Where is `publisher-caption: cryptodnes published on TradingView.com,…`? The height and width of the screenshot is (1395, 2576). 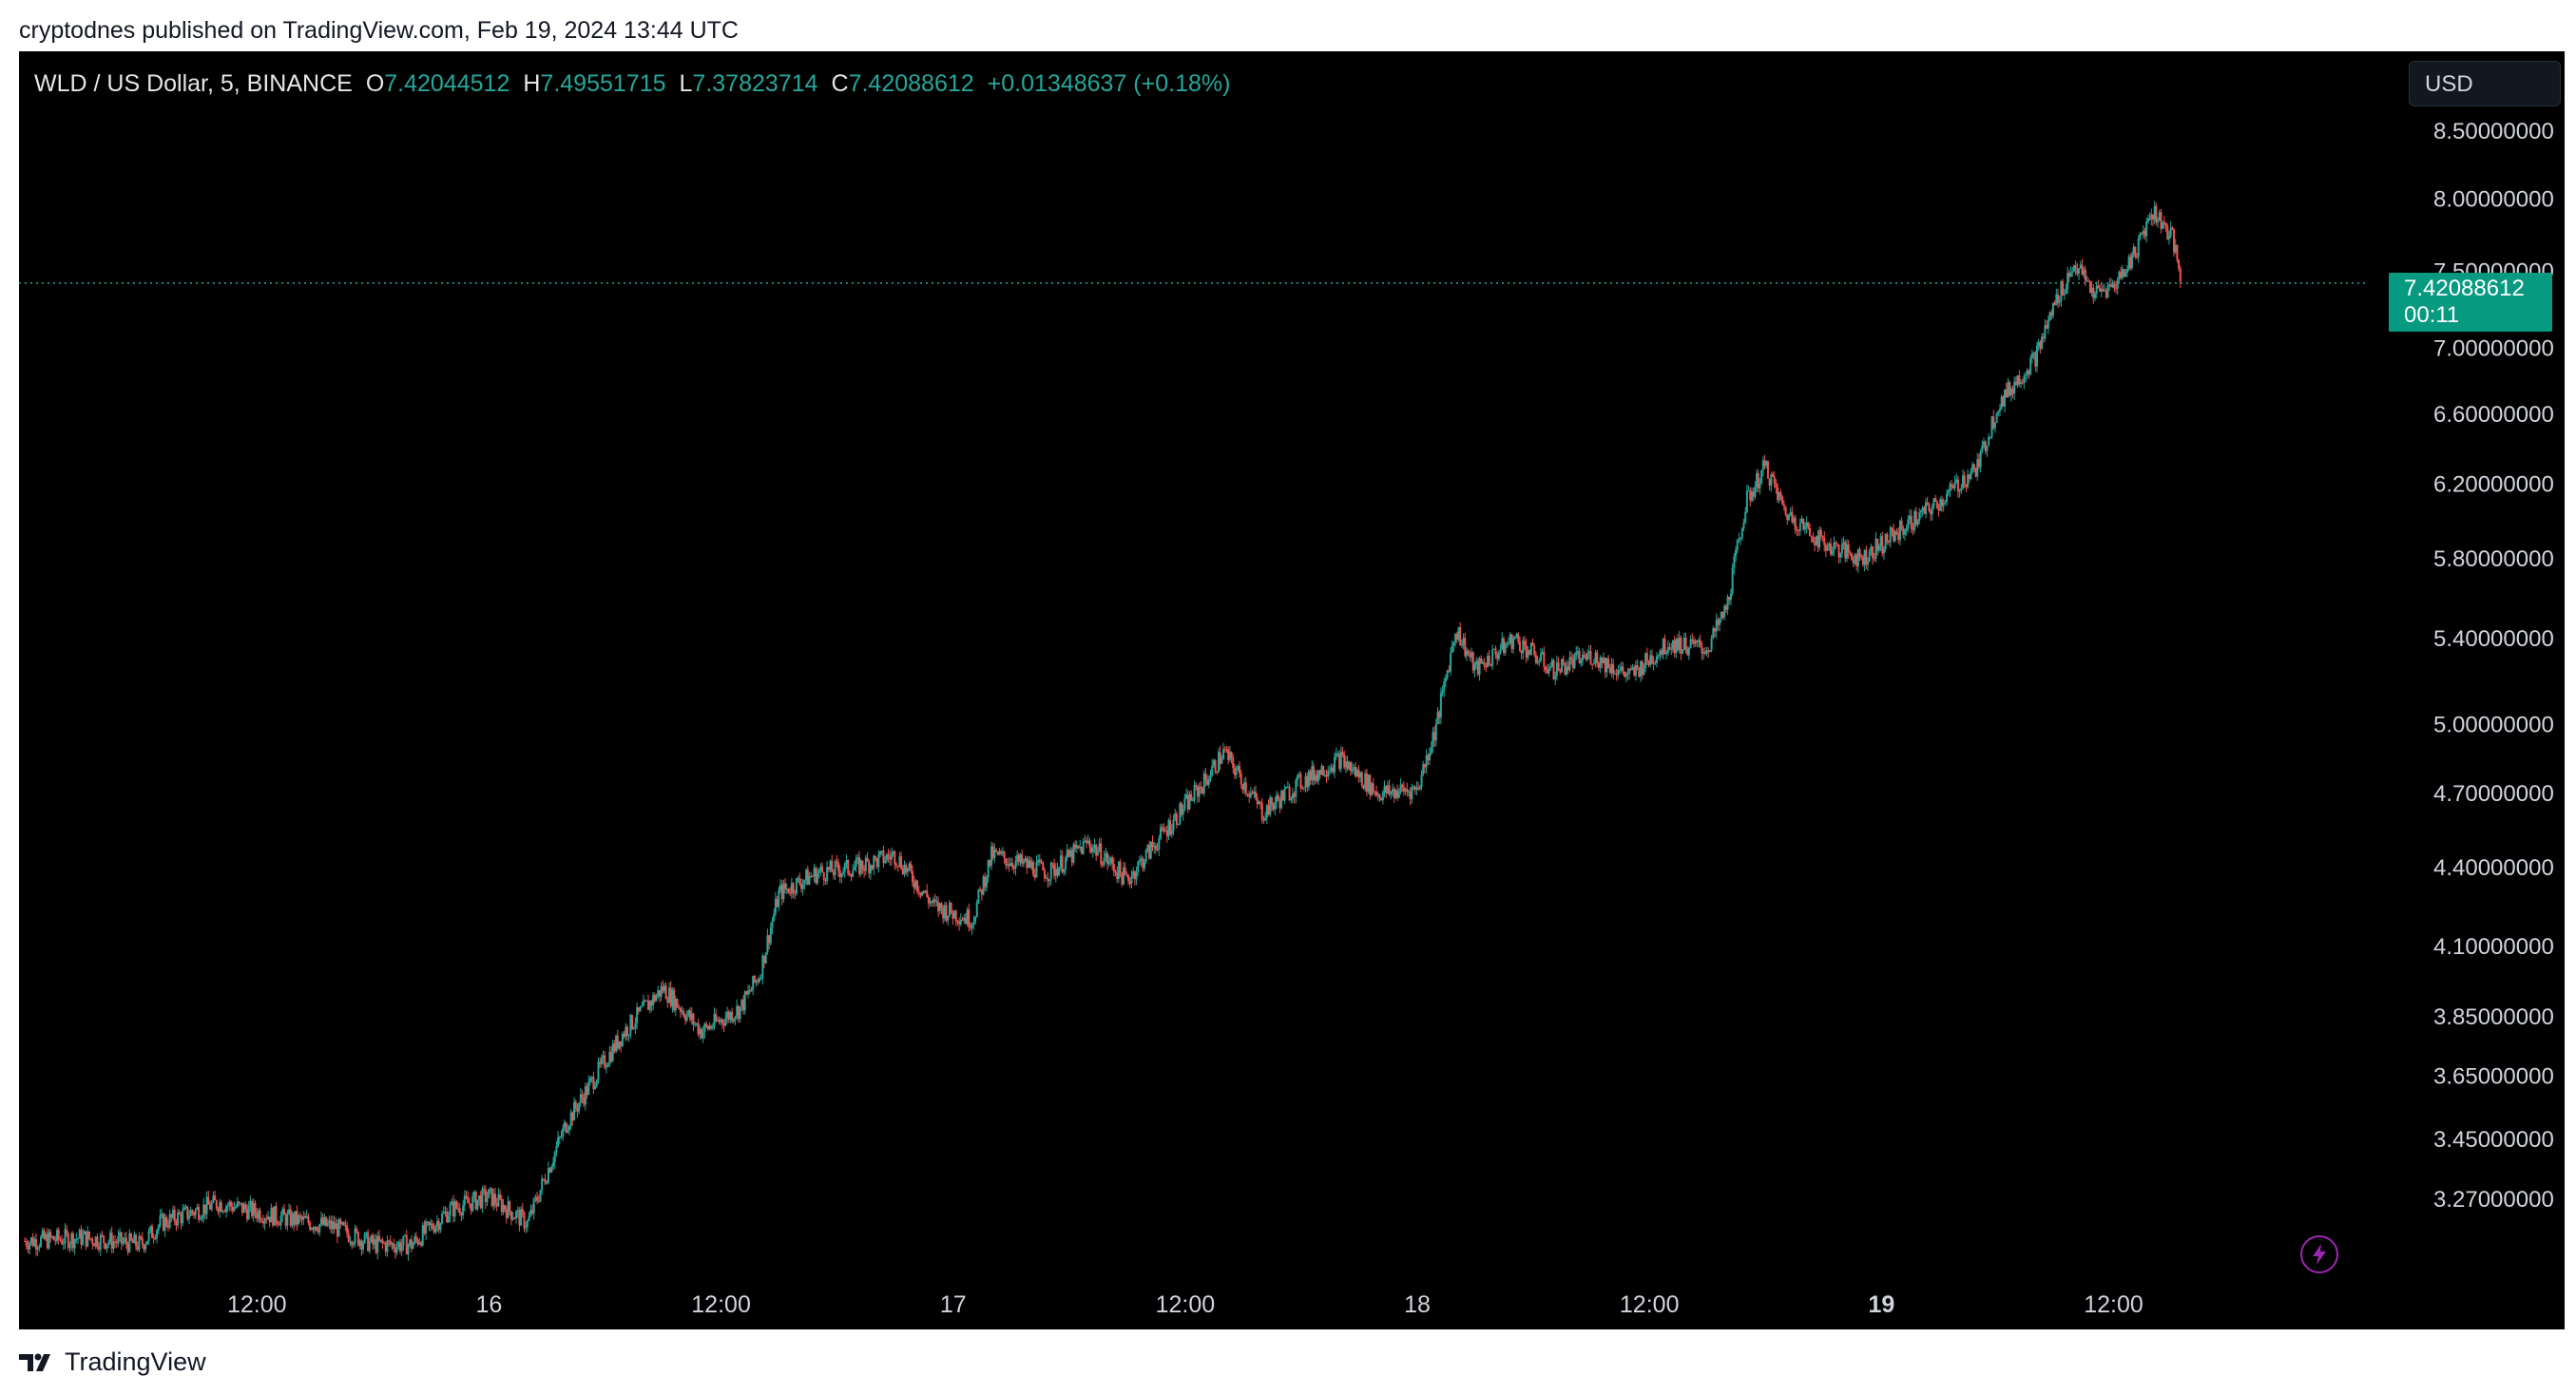
publisher-caption: cryptodnes published on TradingView.com,… is located at coordinates (379, 31).